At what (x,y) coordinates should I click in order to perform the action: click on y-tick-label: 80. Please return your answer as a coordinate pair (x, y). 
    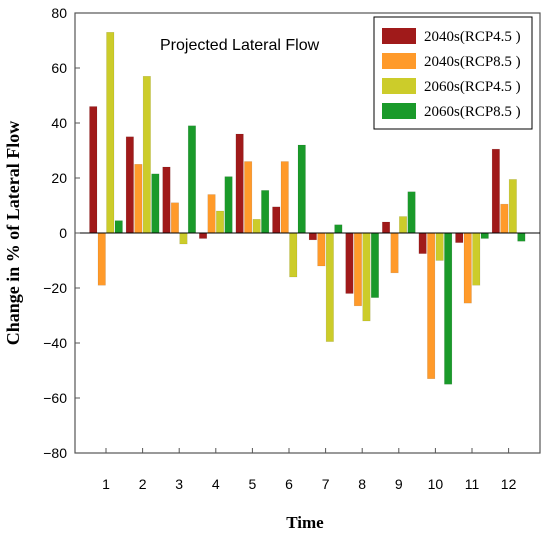
    Looking at the image, I should click on (59, 13).